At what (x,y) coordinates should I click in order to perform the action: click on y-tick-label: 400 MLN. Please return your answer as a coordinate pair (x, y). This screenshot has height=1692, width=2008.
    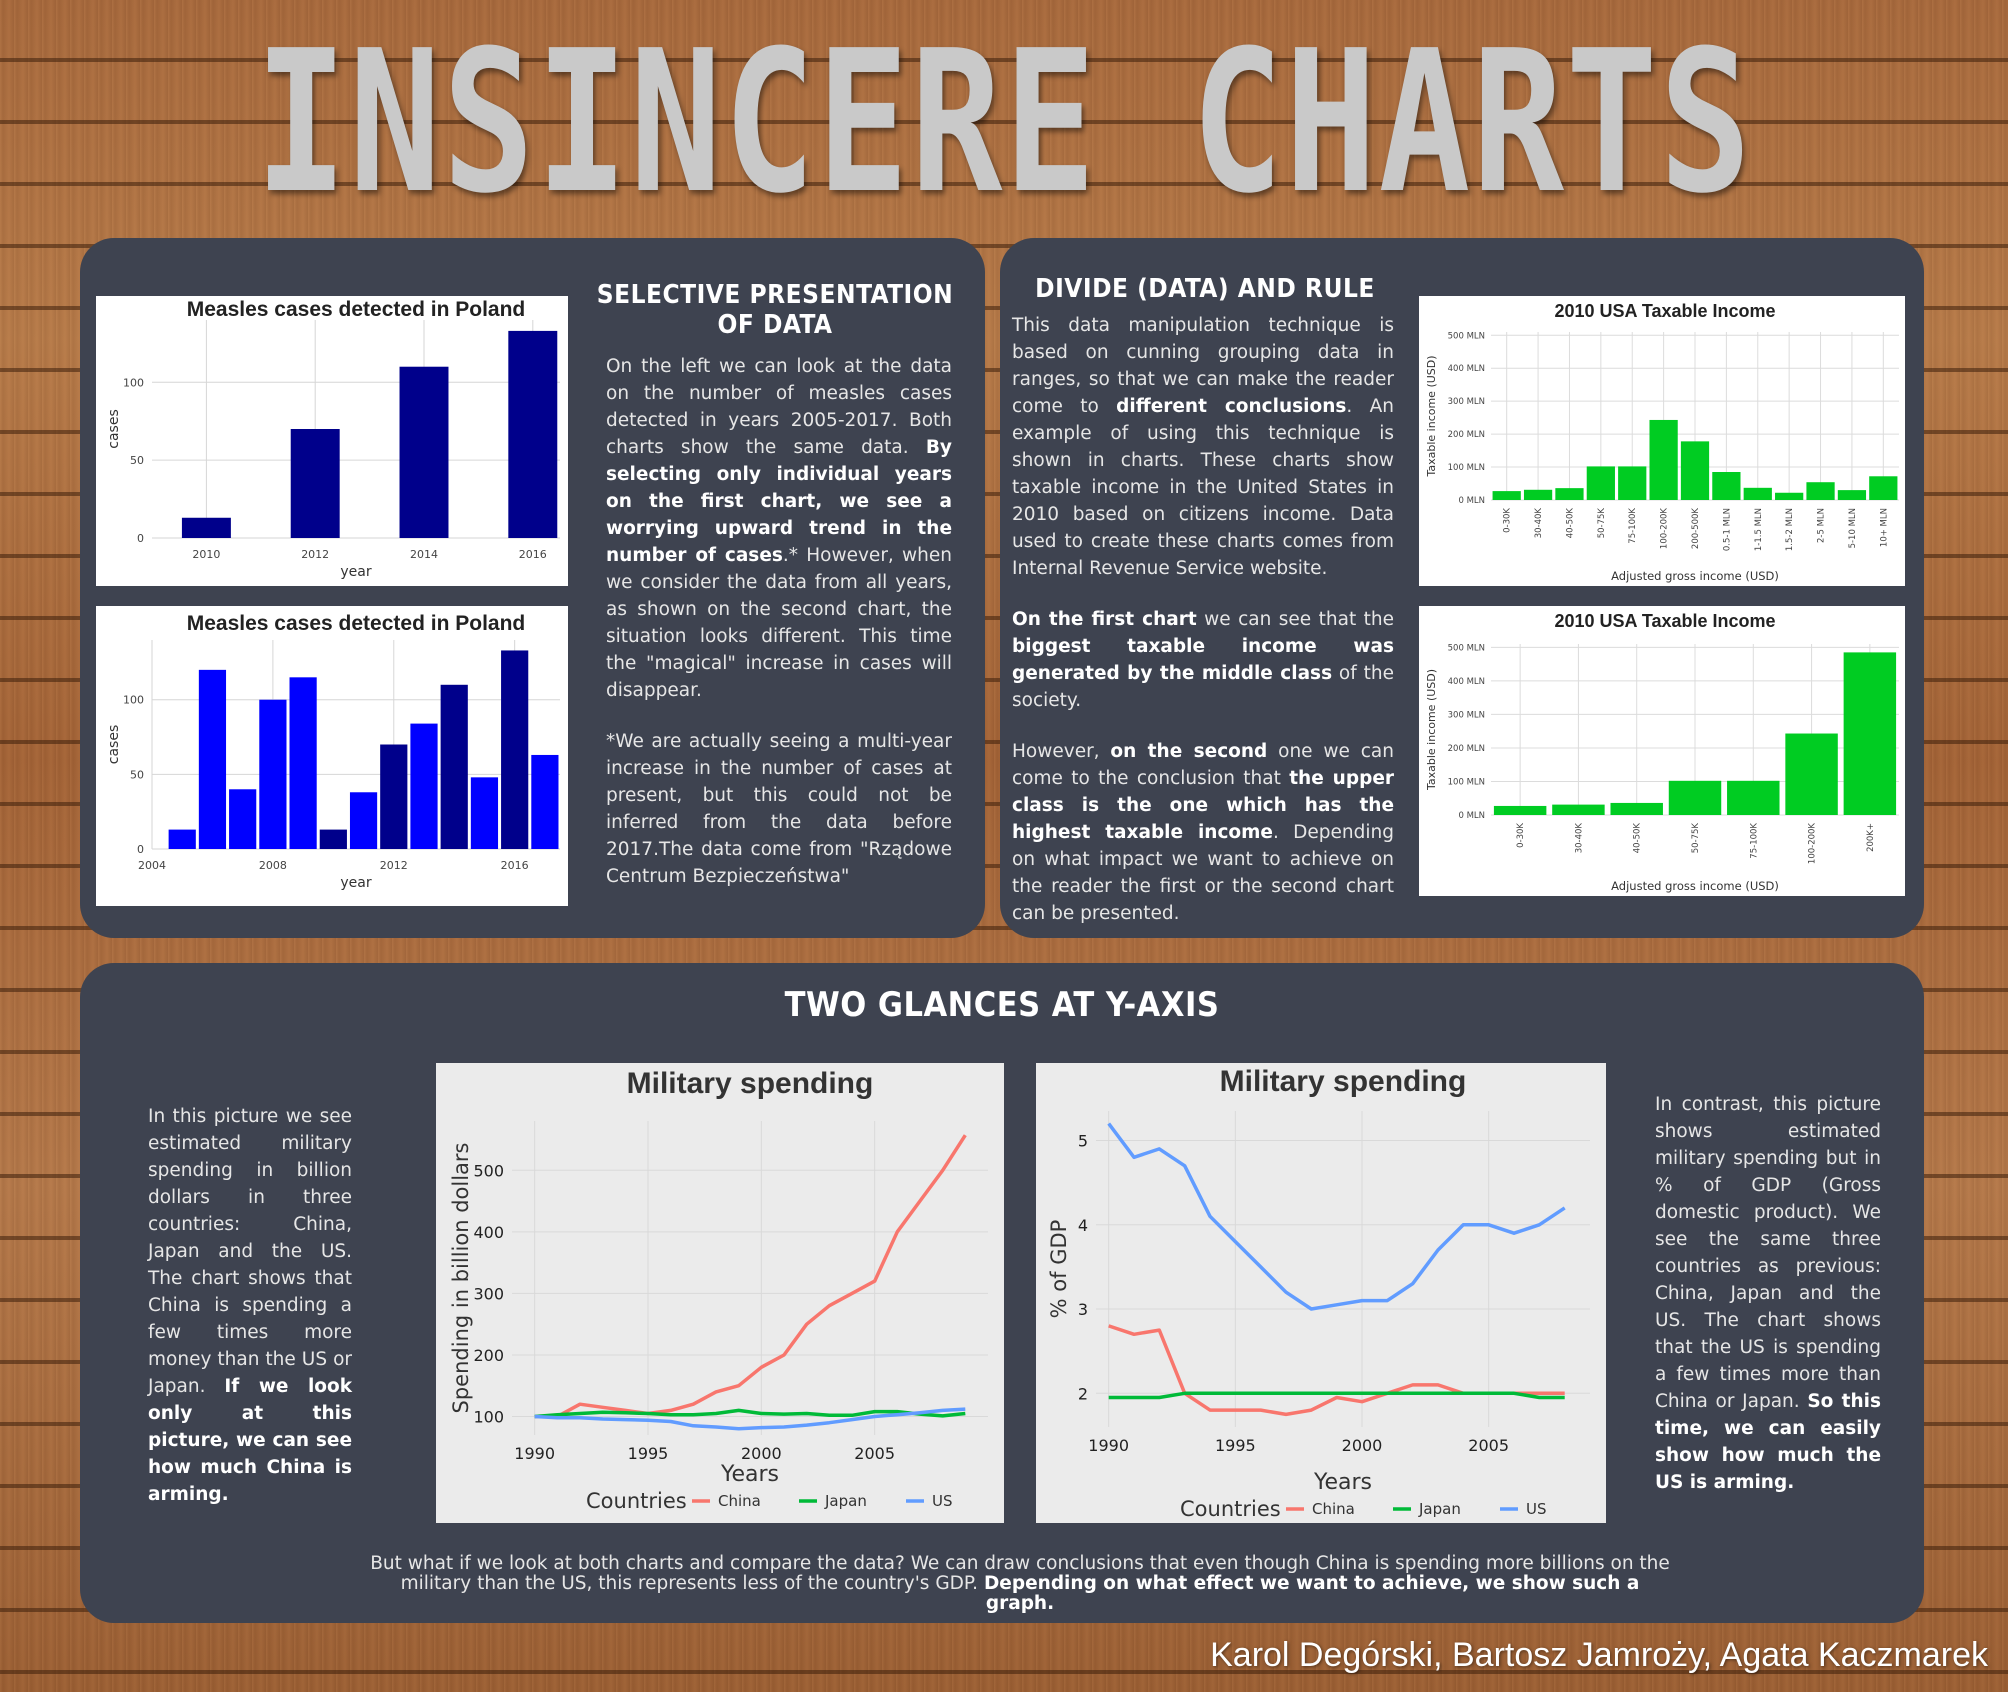
    Looking at the image, I should click on (1466, 369).